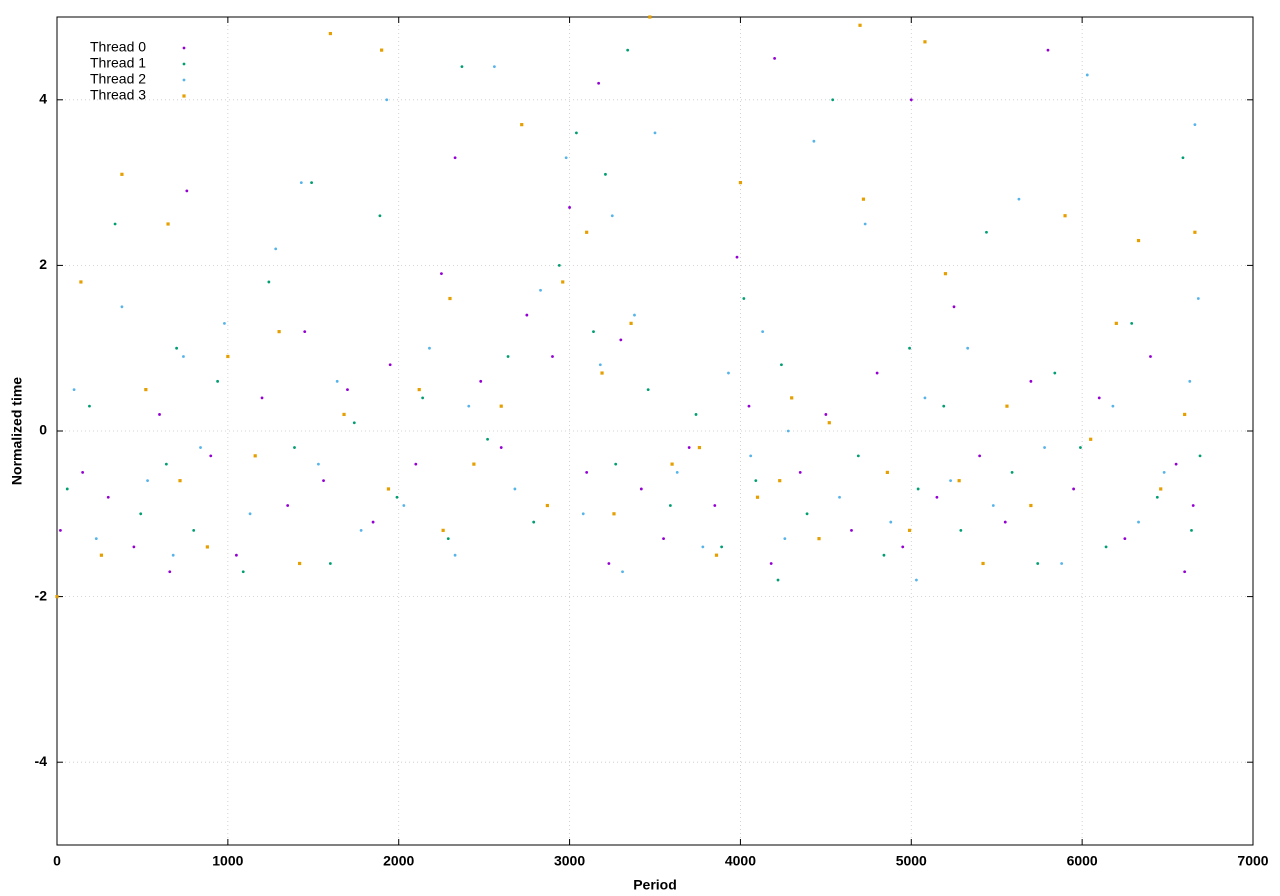 Image resolution: width=1280 pixels, height=896 pixels. I want to click on y-axis-label: Normalized time, so click(17, 431).